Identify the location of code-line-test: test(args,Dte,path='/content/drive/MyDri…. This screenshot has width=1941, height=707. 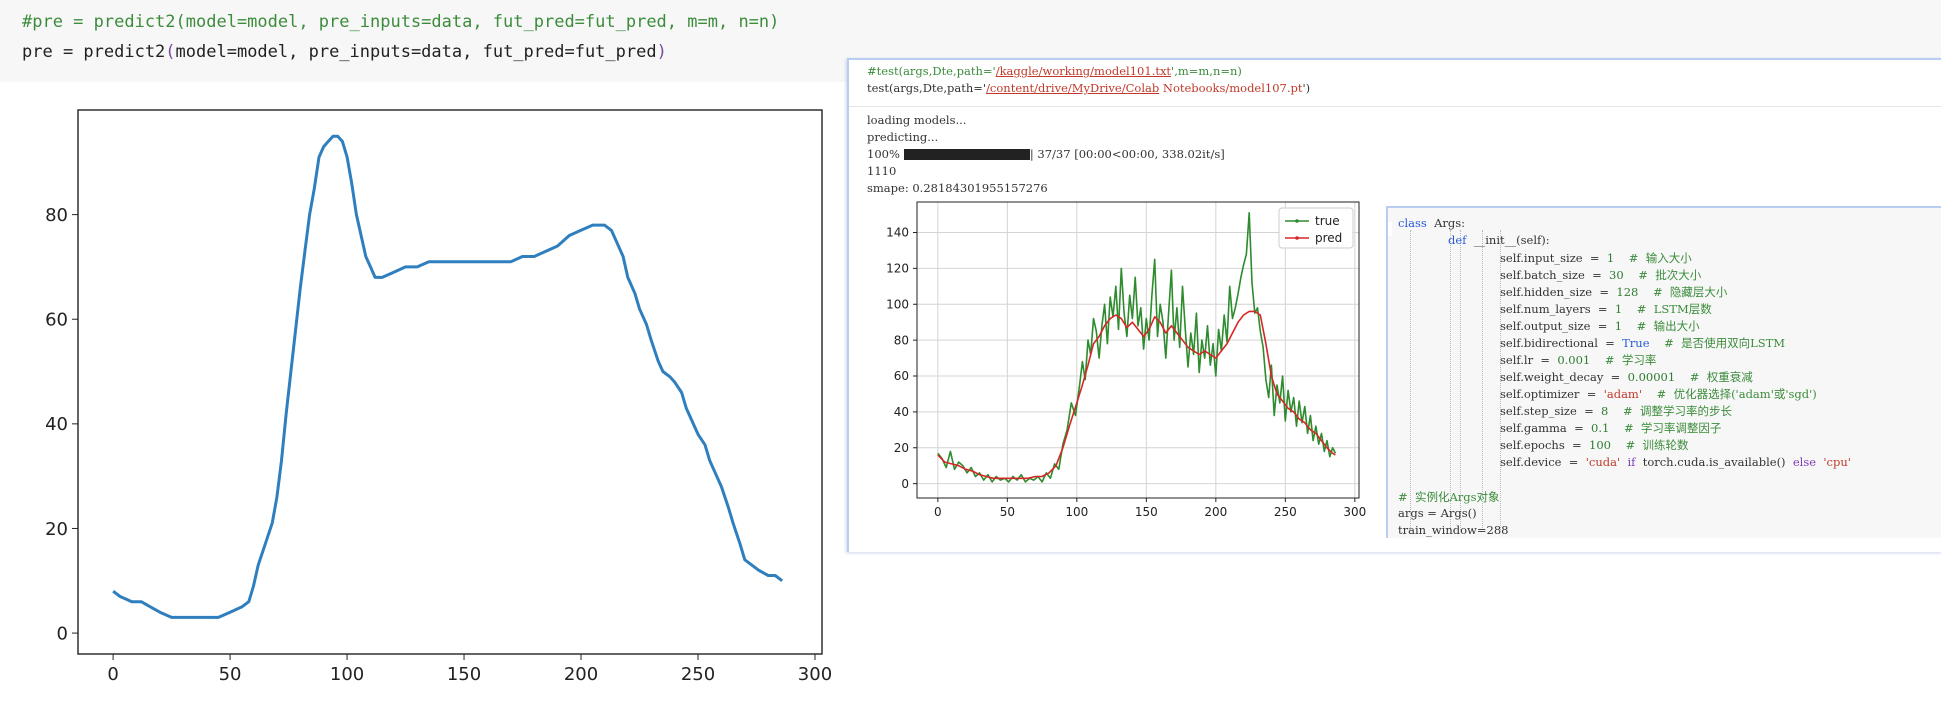
(1088, 88).